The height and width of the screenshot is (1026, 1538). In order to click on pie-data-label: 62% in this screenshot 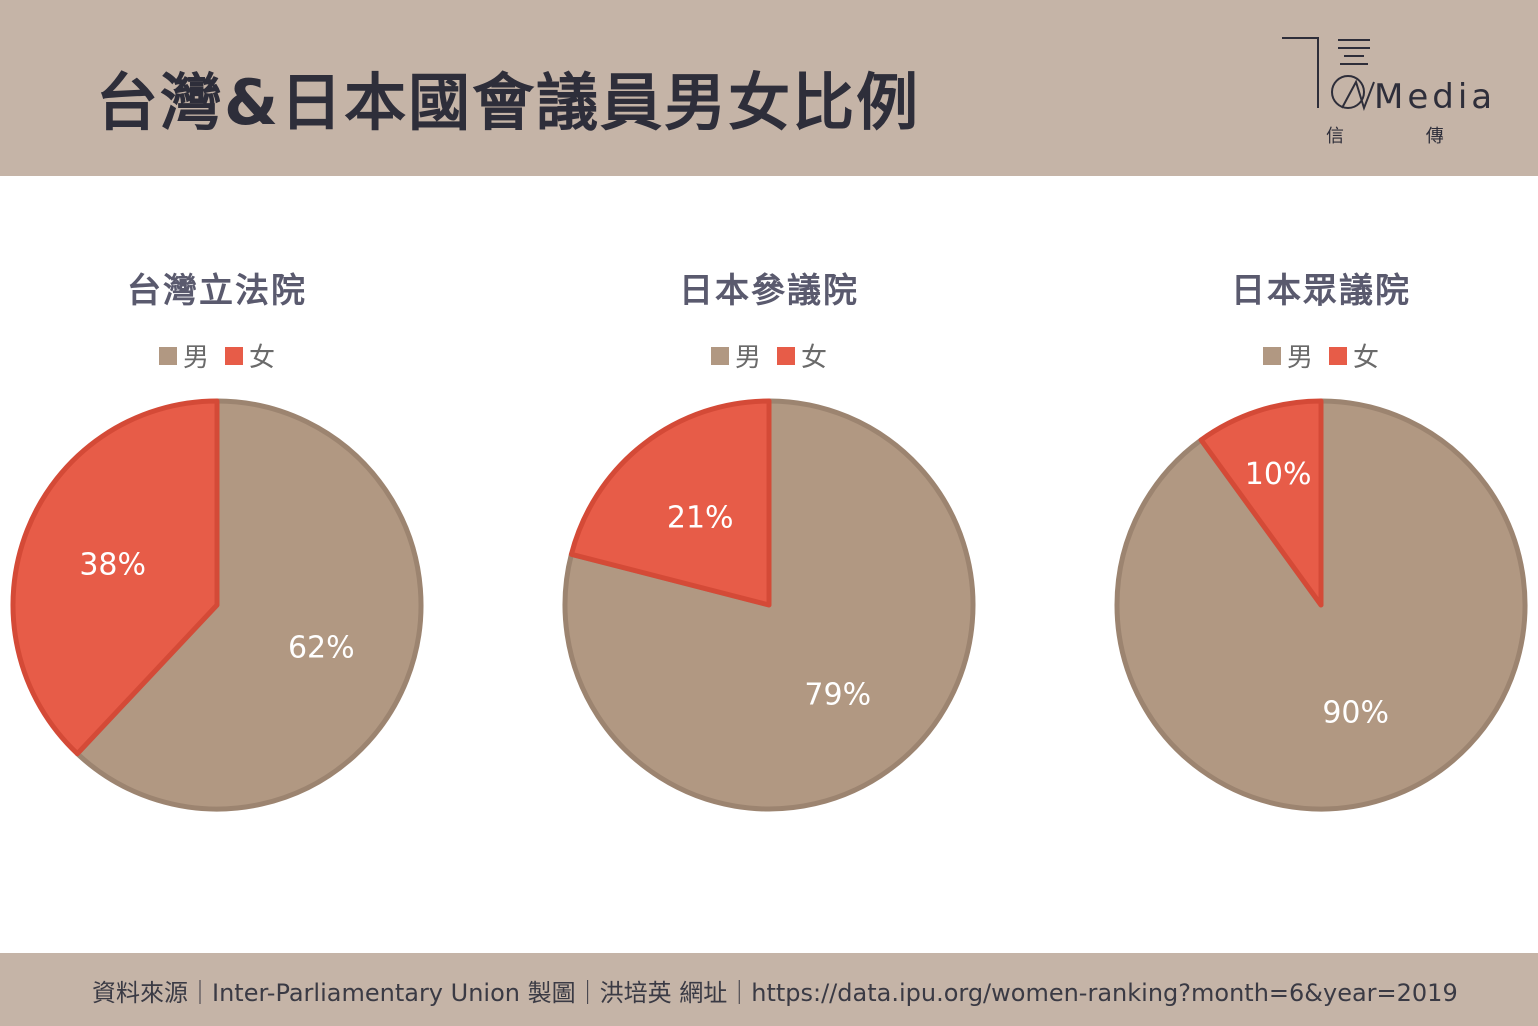, I will do `click(321, 647)`.